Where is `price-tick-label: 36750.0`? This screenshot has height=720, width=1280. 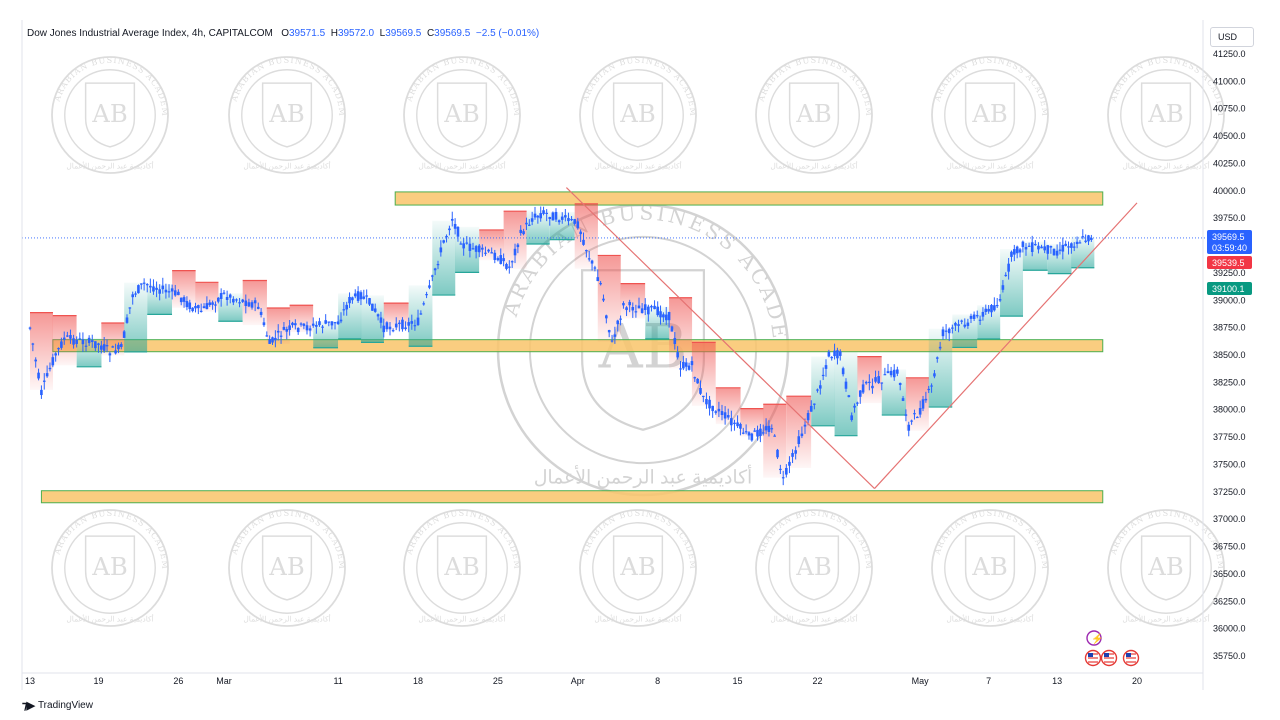
price-tick-label: 36750.0 is located at coordinates (1229, 547).